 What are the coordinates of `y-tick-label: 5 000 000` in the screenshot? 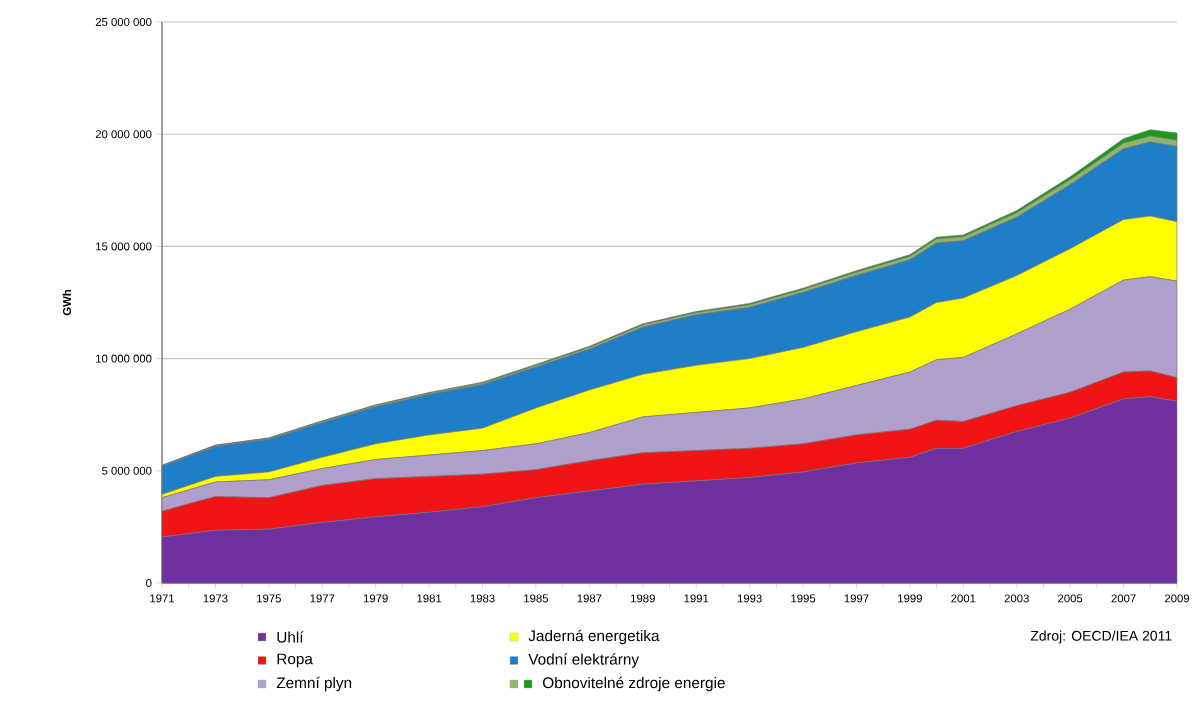 It's located at (127, 470).